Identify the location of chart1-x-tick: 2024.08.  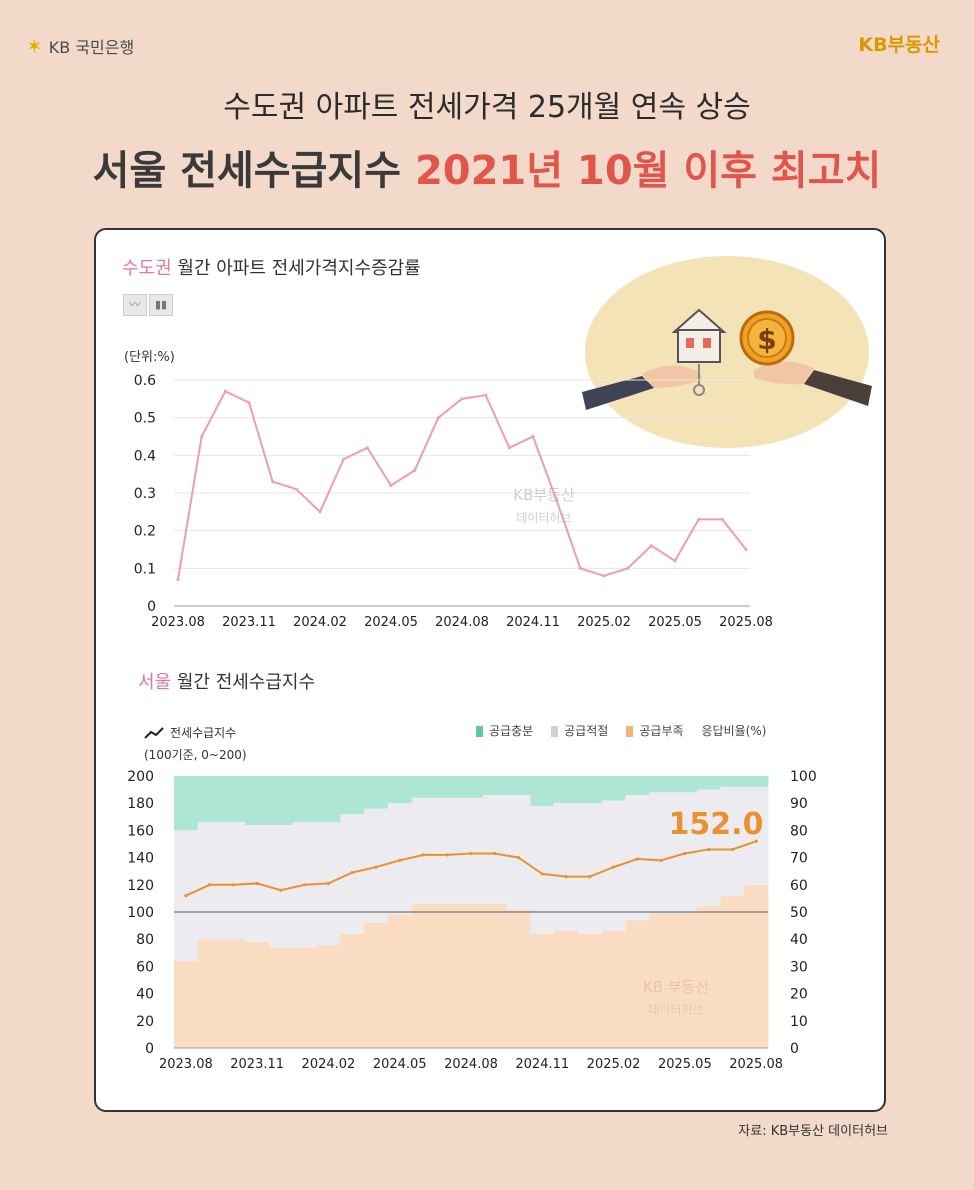
(462, 622).